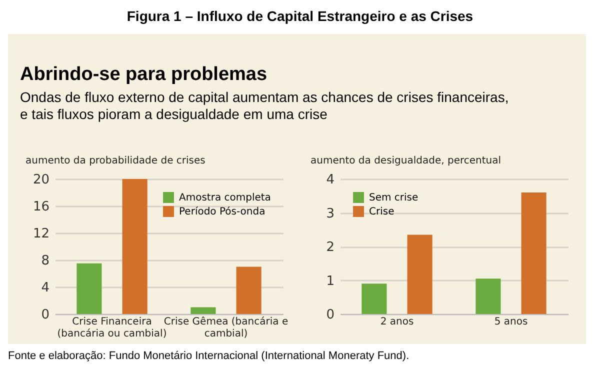  I want to click on x-tick-label: 2 anos, so click(397, 322).